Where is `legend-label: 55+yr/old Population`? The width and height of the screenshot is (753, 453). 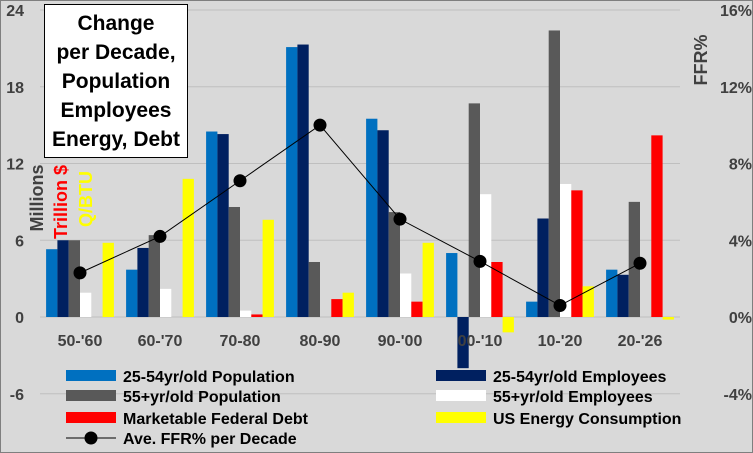
legend-label: 55+yr/old Population is located at coordinates (202, 397).